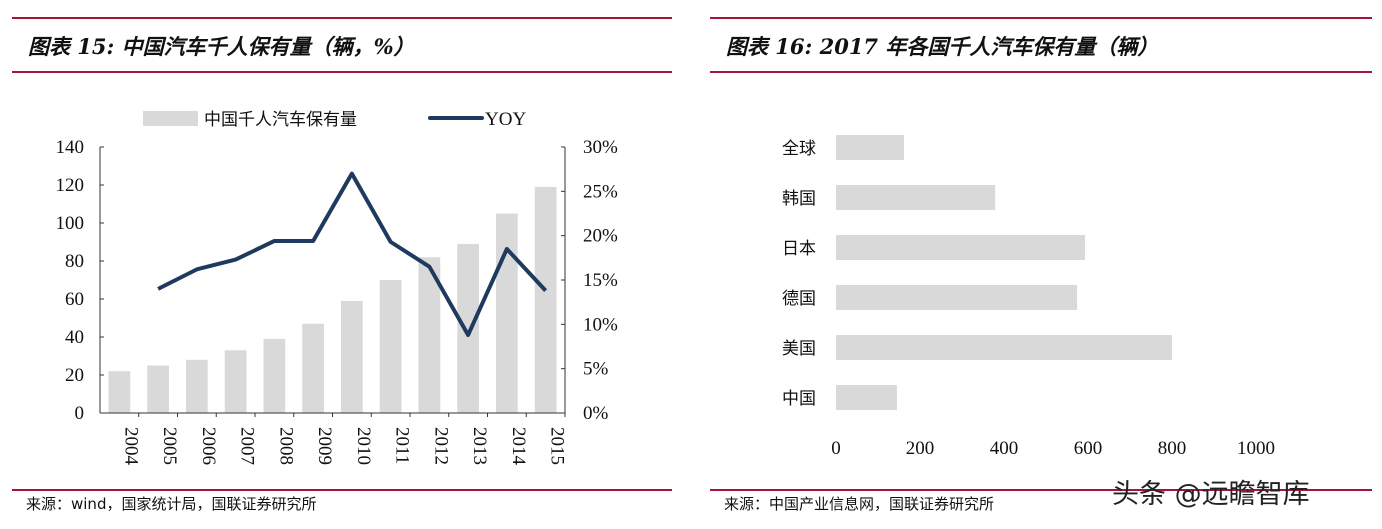  I want to click on x-tick-label: 2005, so click(169, 446).